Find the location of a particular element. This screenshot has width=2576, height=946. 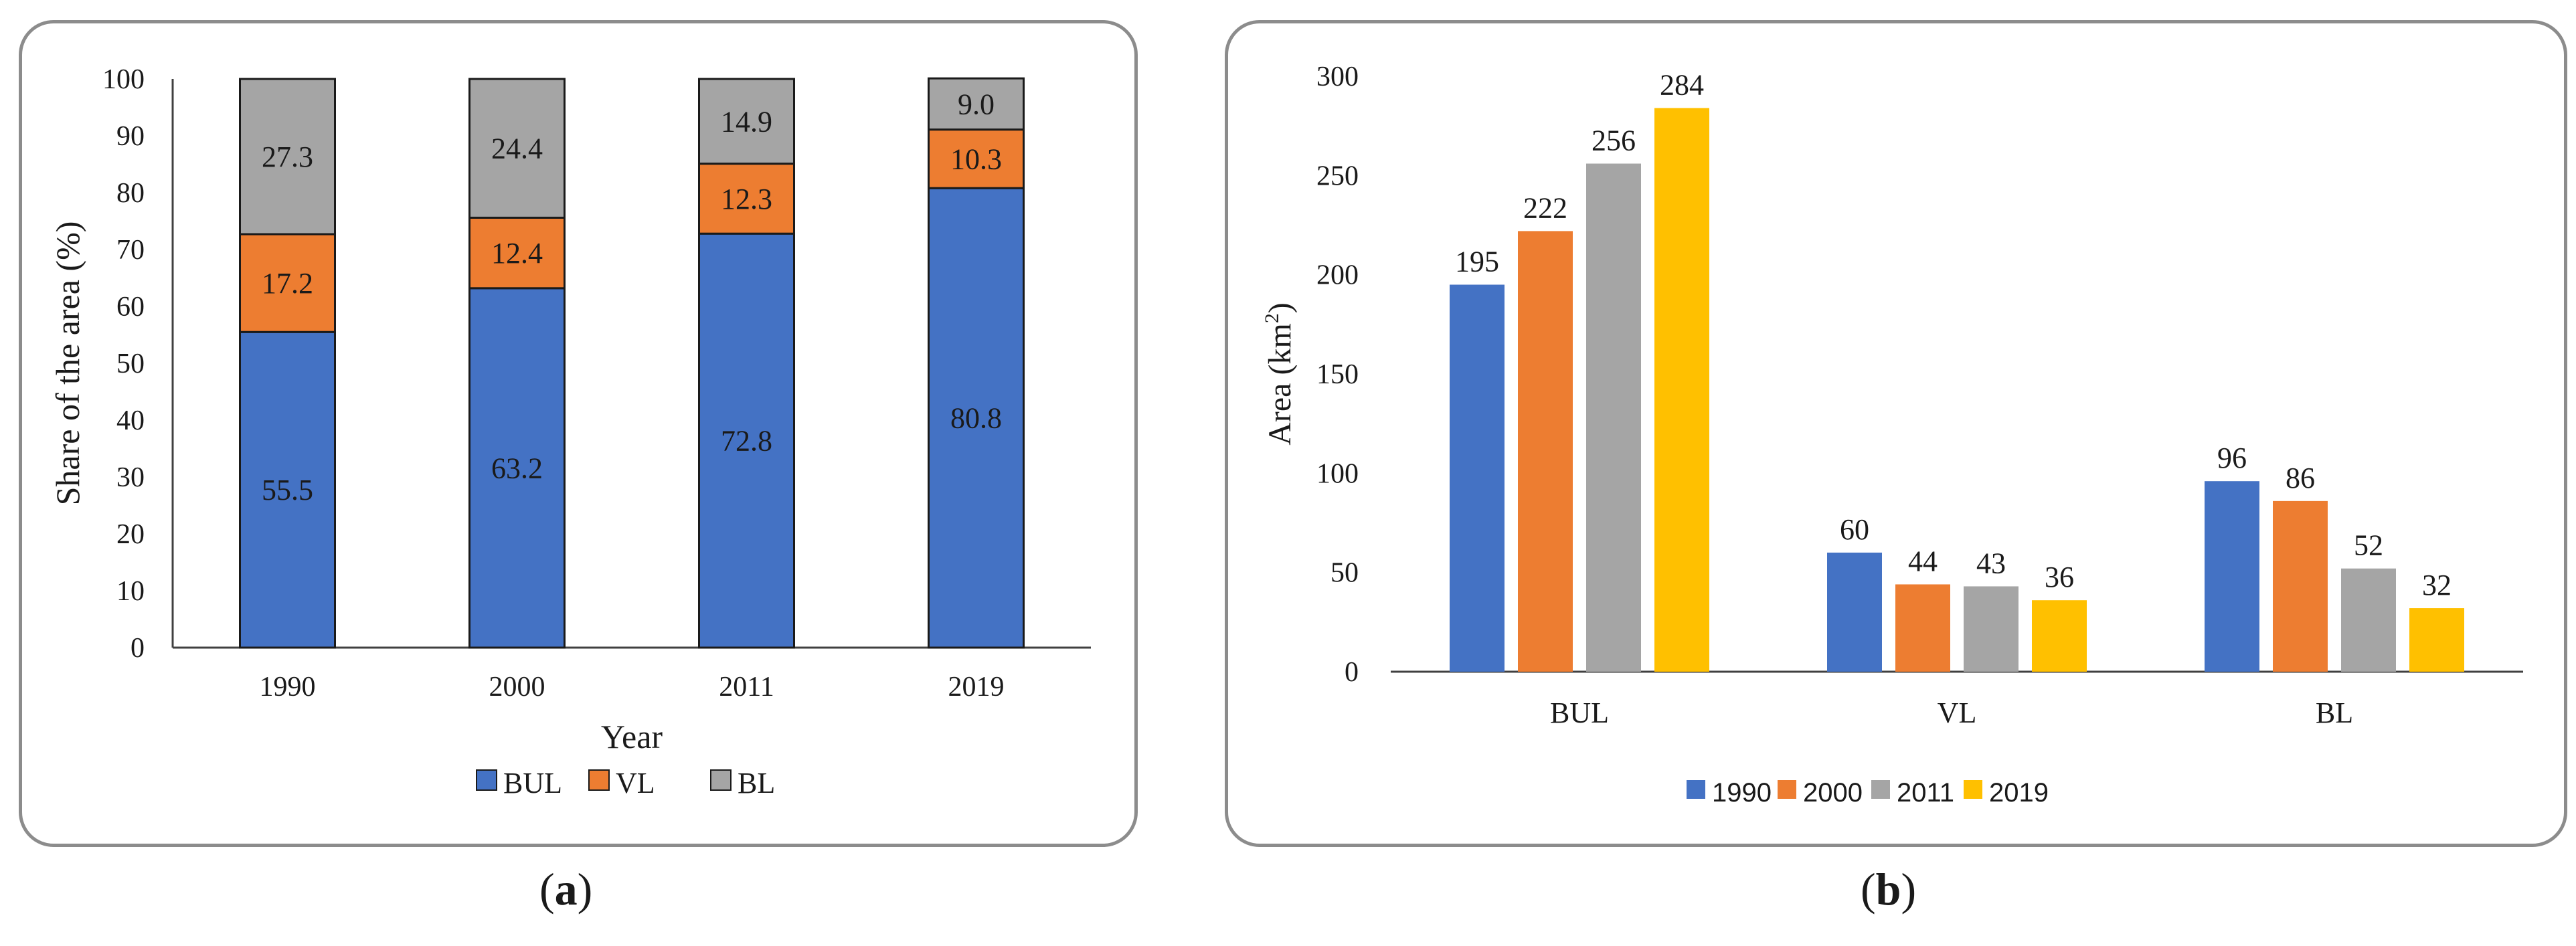

data-label: 44 is located at coordinates (1923, 561).